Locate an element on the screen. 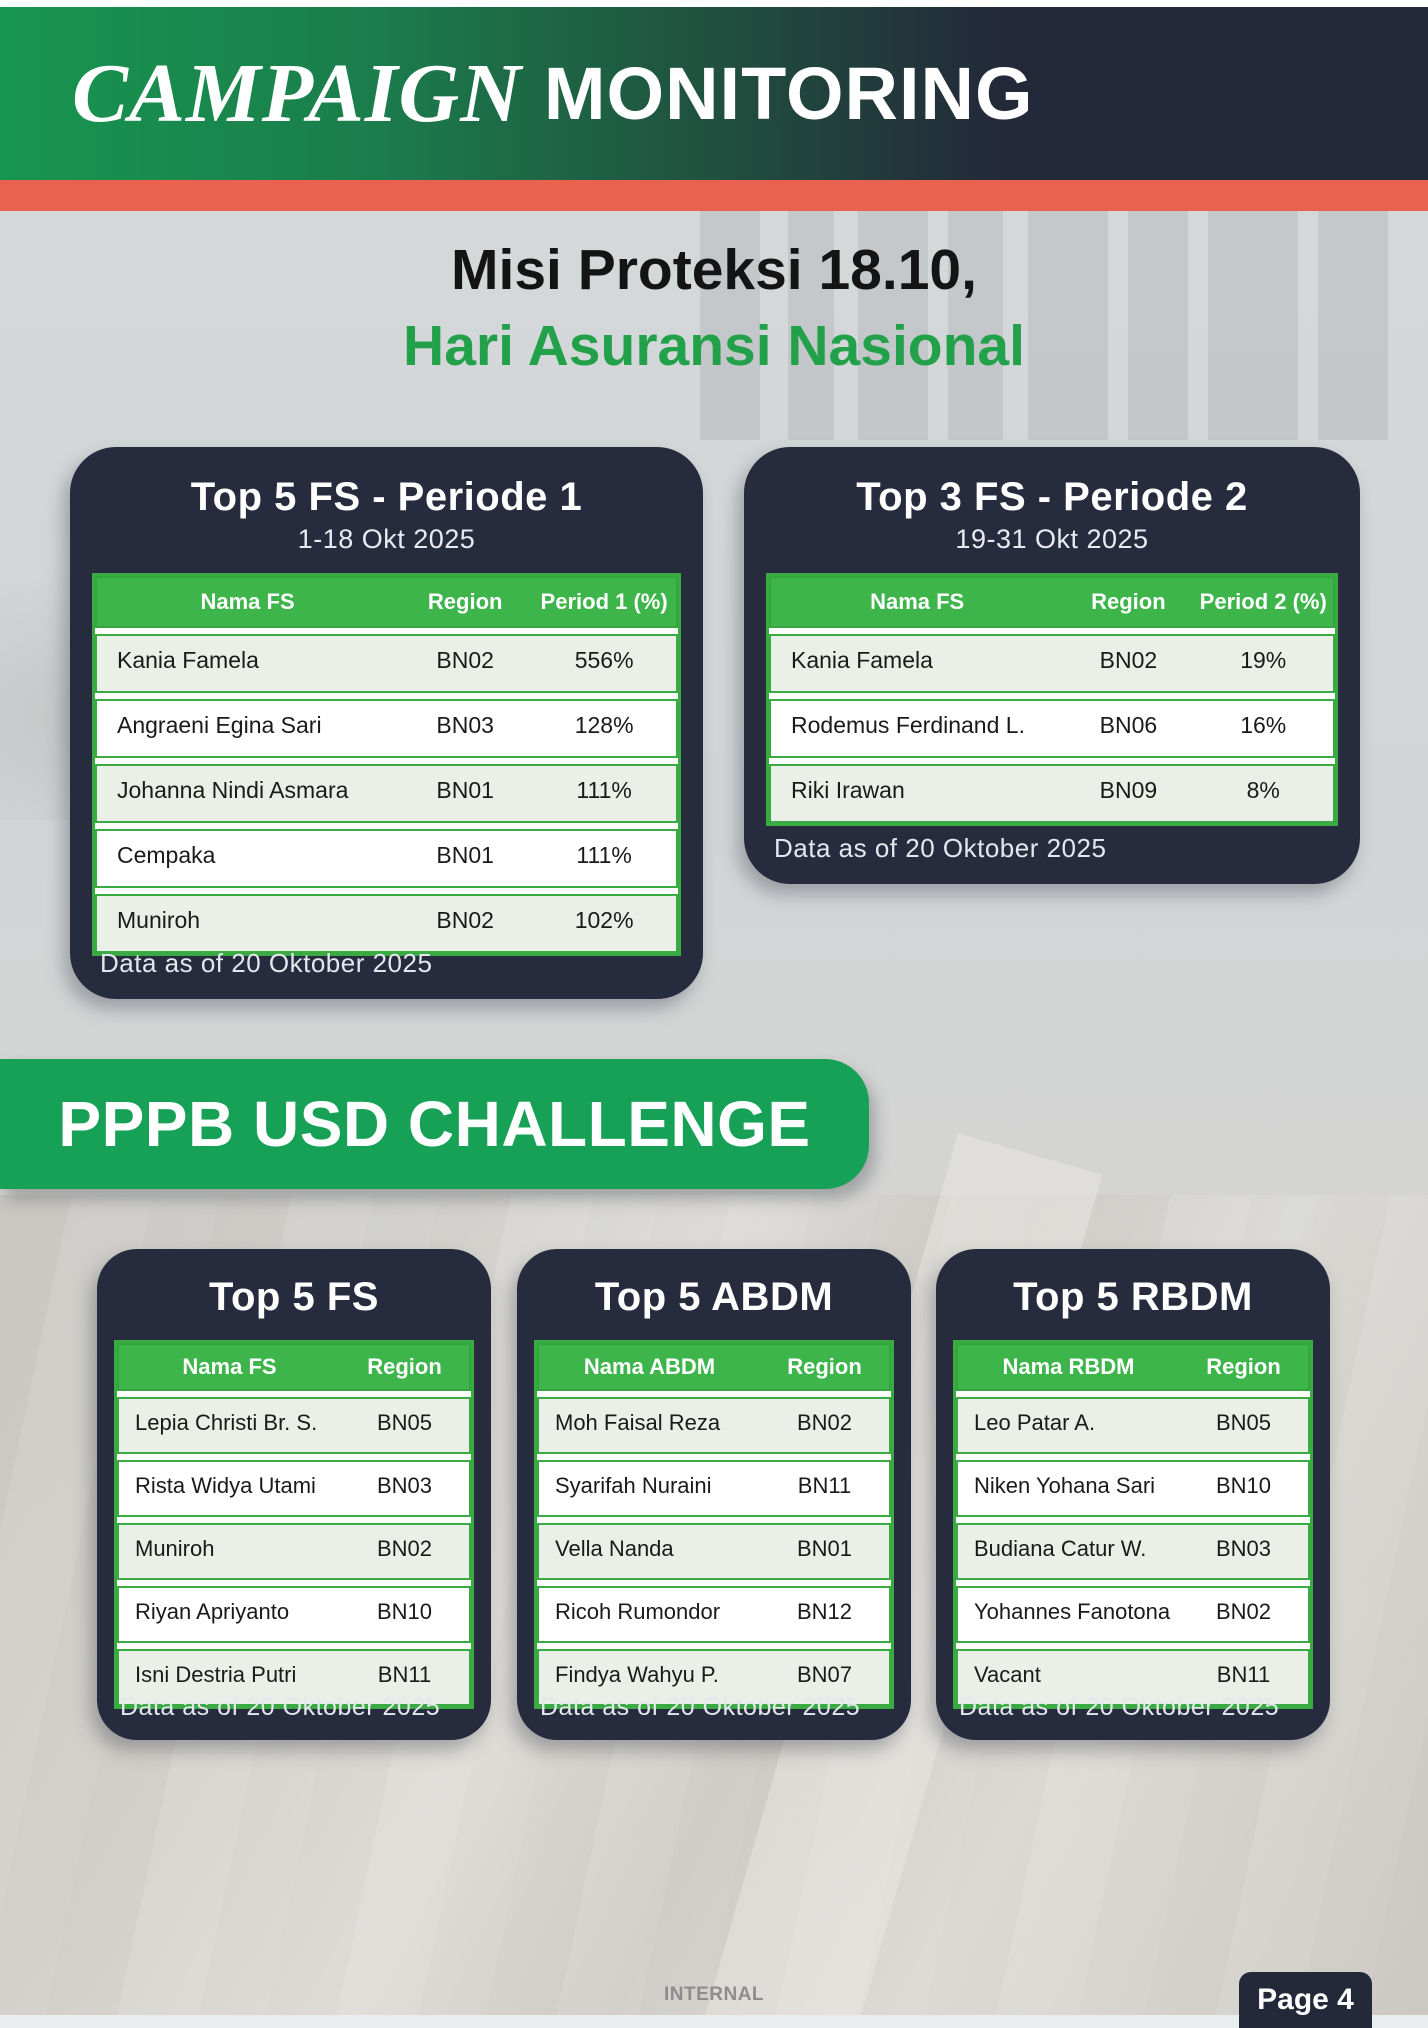 Image resolution: width=1428 pixels, height=2028 pixels. table-cell: 8% is located at coordinates (1264, 793).